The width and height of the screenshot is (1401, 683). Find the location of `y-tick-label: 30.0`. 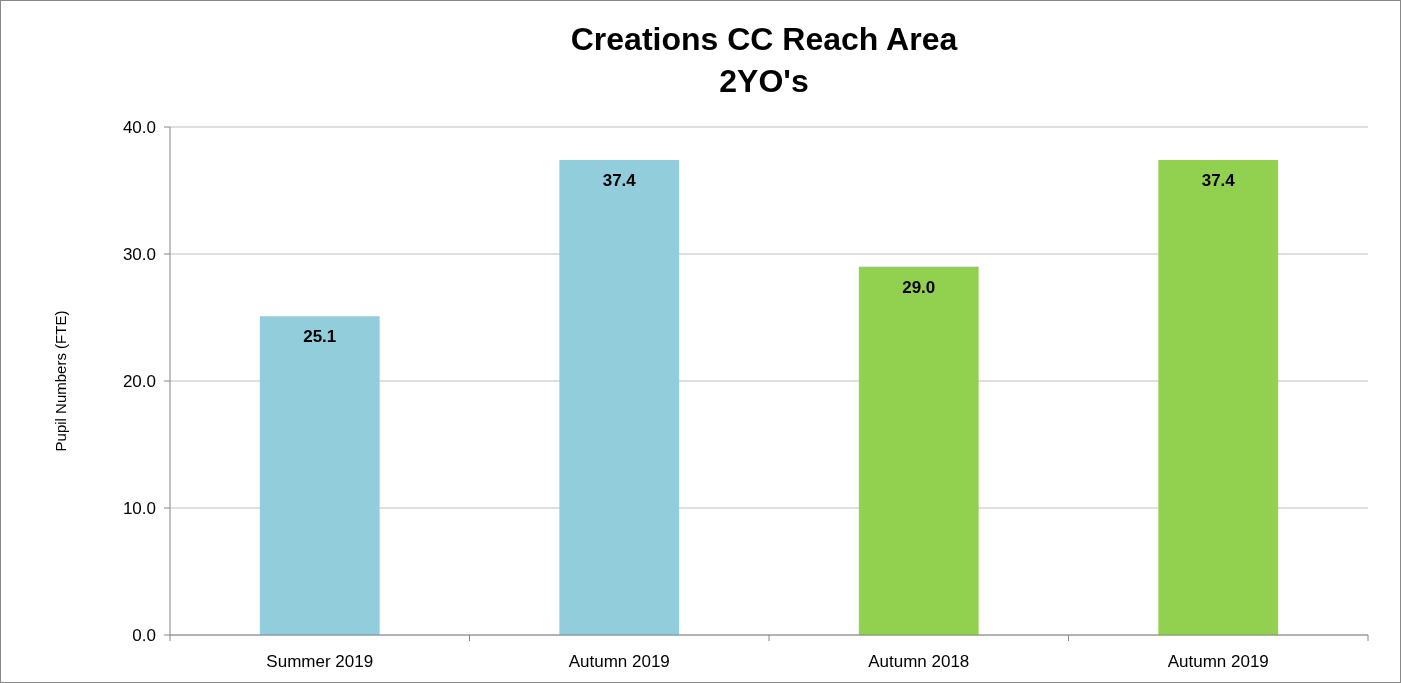

y-tick-label: 30.0 is located at coordinates (139, 254).